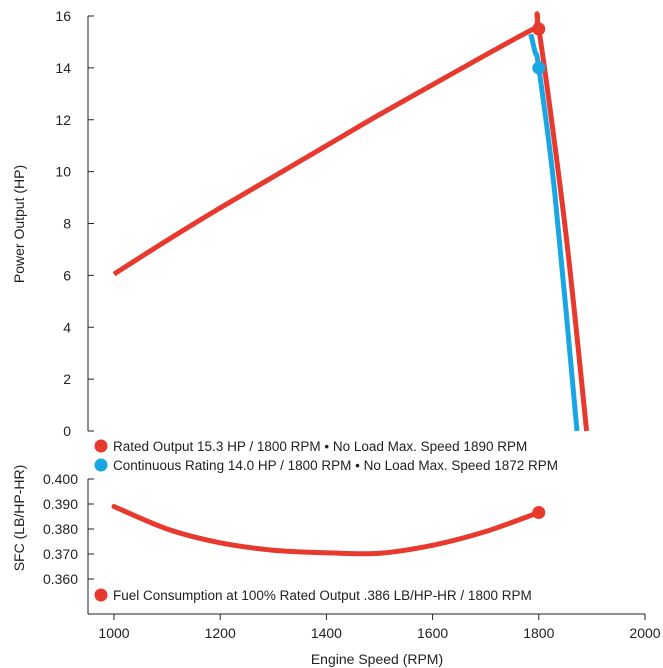 This screenshot has width=663, height=668. I want to click on sfc-y-tick-label: 0.370, so click(60, 554).